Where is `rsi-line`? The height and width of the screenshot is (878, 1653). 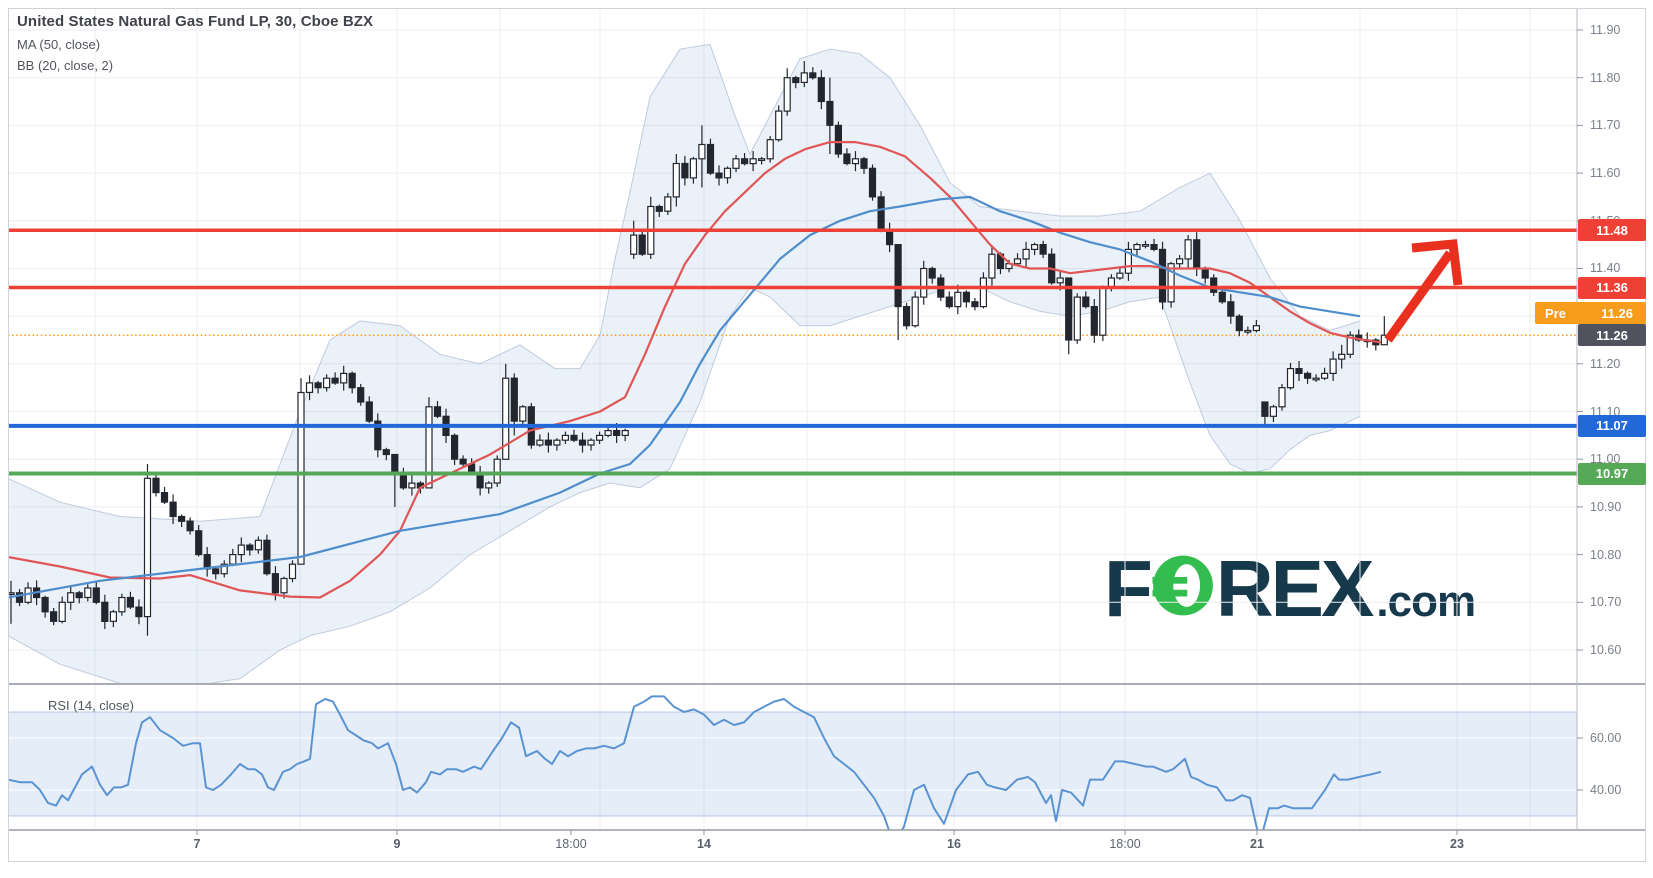 rsi-line is located at coordinates (695, 762).